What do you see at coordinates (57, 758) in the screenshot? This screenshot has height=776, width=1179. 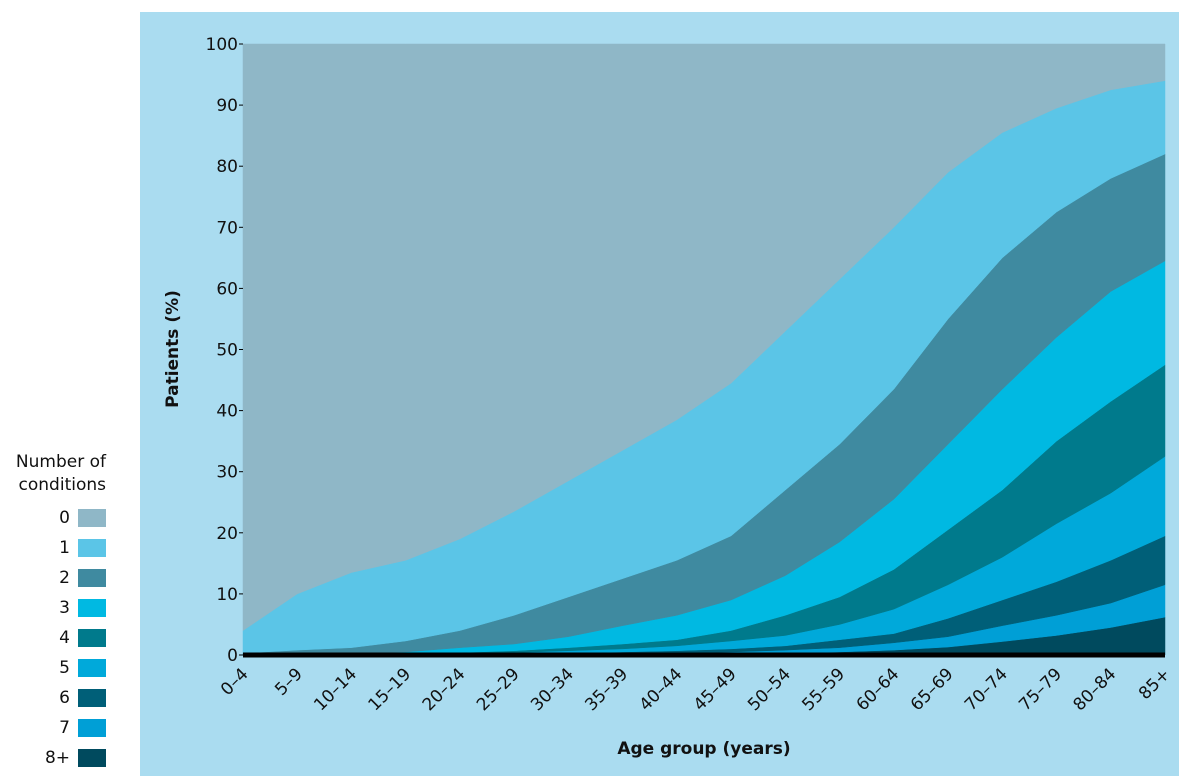 I see `legend-label: 8+` at bounding box center [57, 758].